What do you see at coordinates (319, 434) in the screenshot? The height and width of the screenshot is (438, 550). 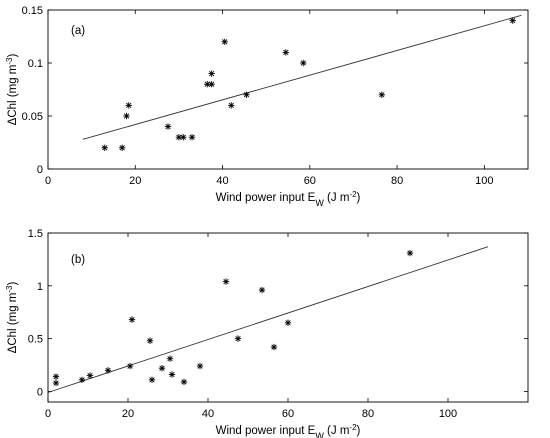 I see `panel-b-xlabel-sub: W` at bounding box center [319, 434].